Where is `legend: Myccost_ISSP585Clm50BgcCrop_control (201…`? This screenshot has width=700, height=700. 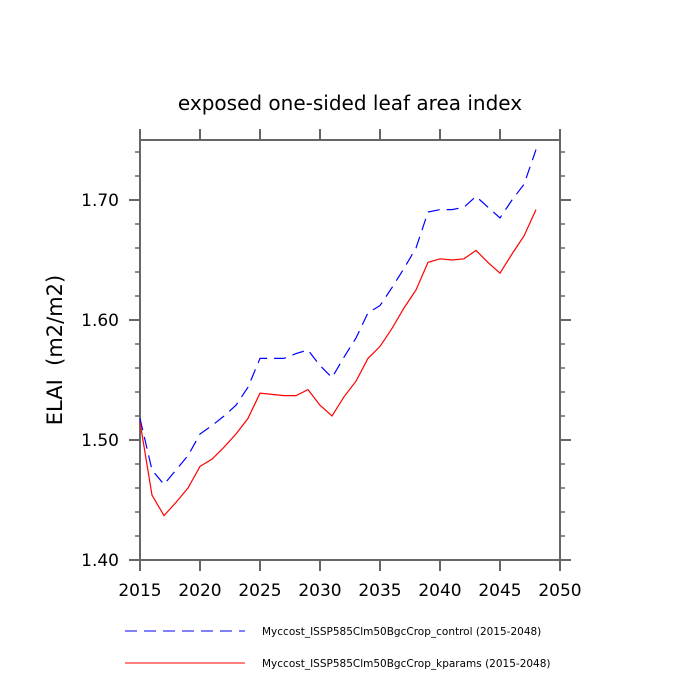
legend: Myccost_ISSP585Clm50BgcCrop_control (201… is located at coordinates (338, 648).